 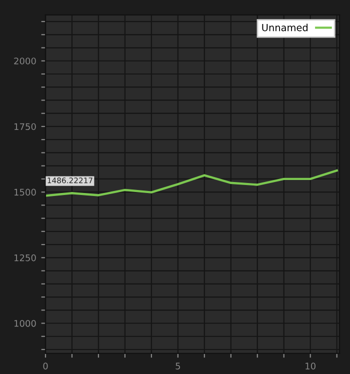 I want to click on y-tick-label: 1750, so click(x=25, y=126).